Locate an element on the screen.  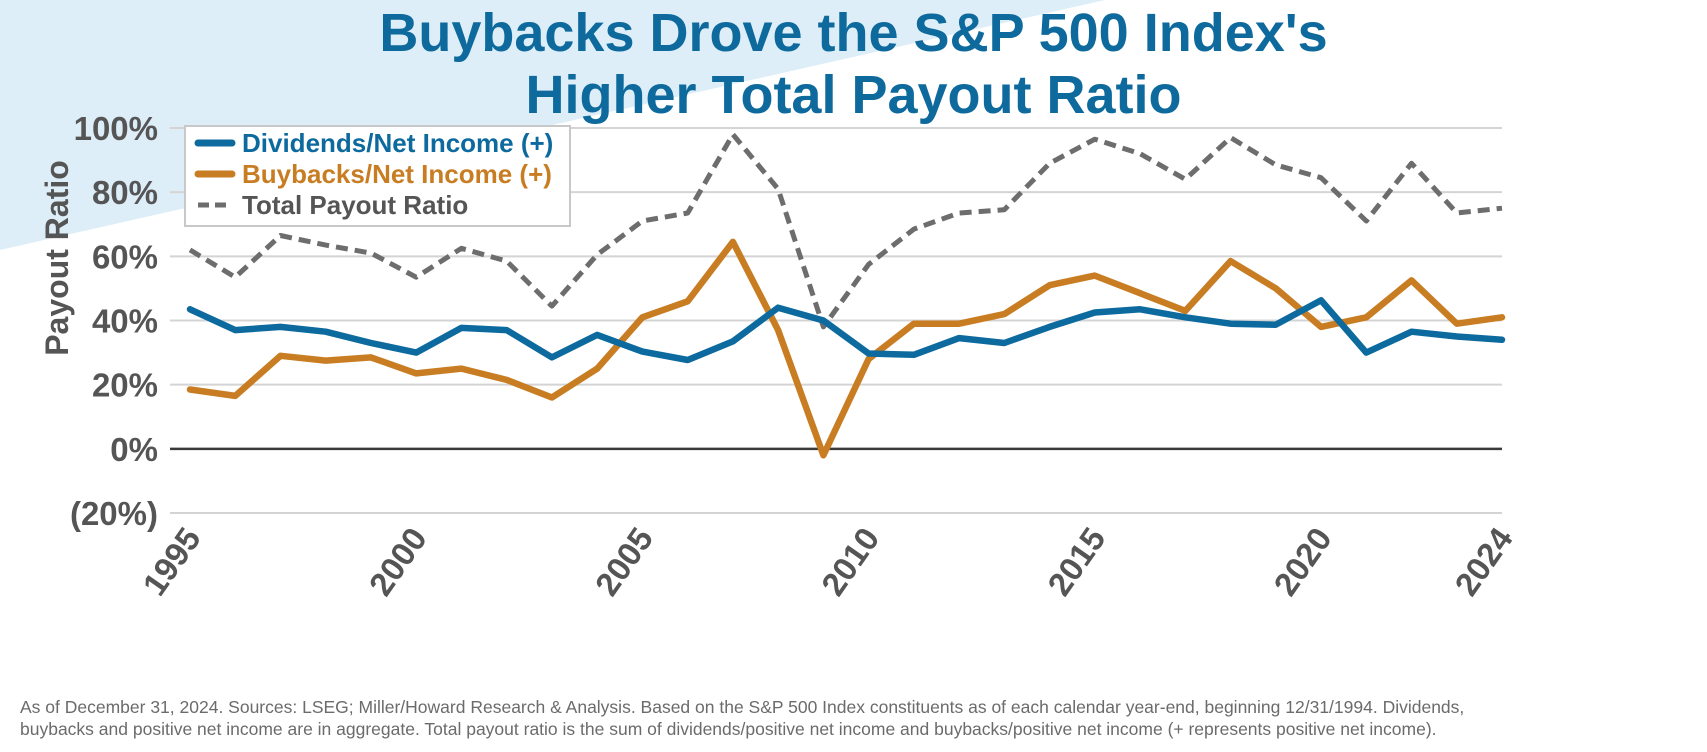
legend-label-dividends: Dividends/Net Income (+) is located at coordinates (397, 143).